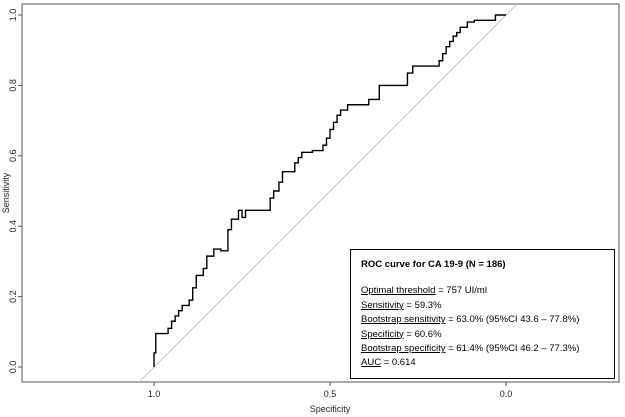  Describe the element at coordinates (398, 363) in the screenshot. I see `legend-line-value-5: = 0.614` at that location.